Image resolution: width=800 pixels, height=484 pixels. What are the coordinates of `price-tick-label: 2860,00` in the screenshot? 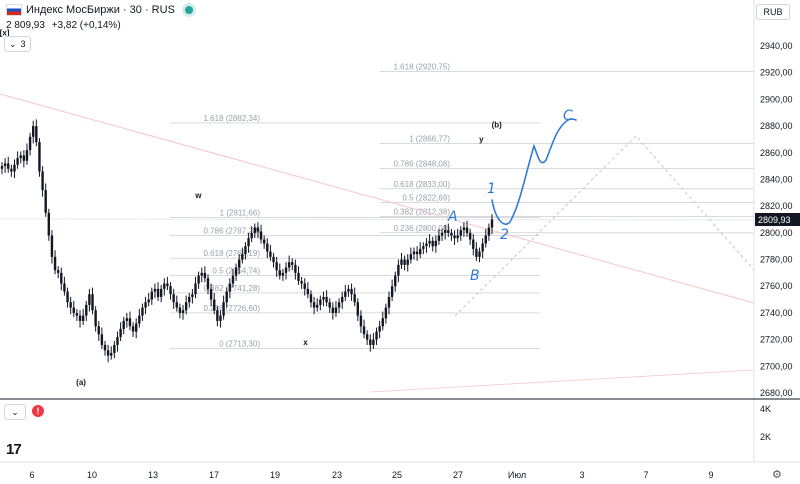 It's located at (776, 153).